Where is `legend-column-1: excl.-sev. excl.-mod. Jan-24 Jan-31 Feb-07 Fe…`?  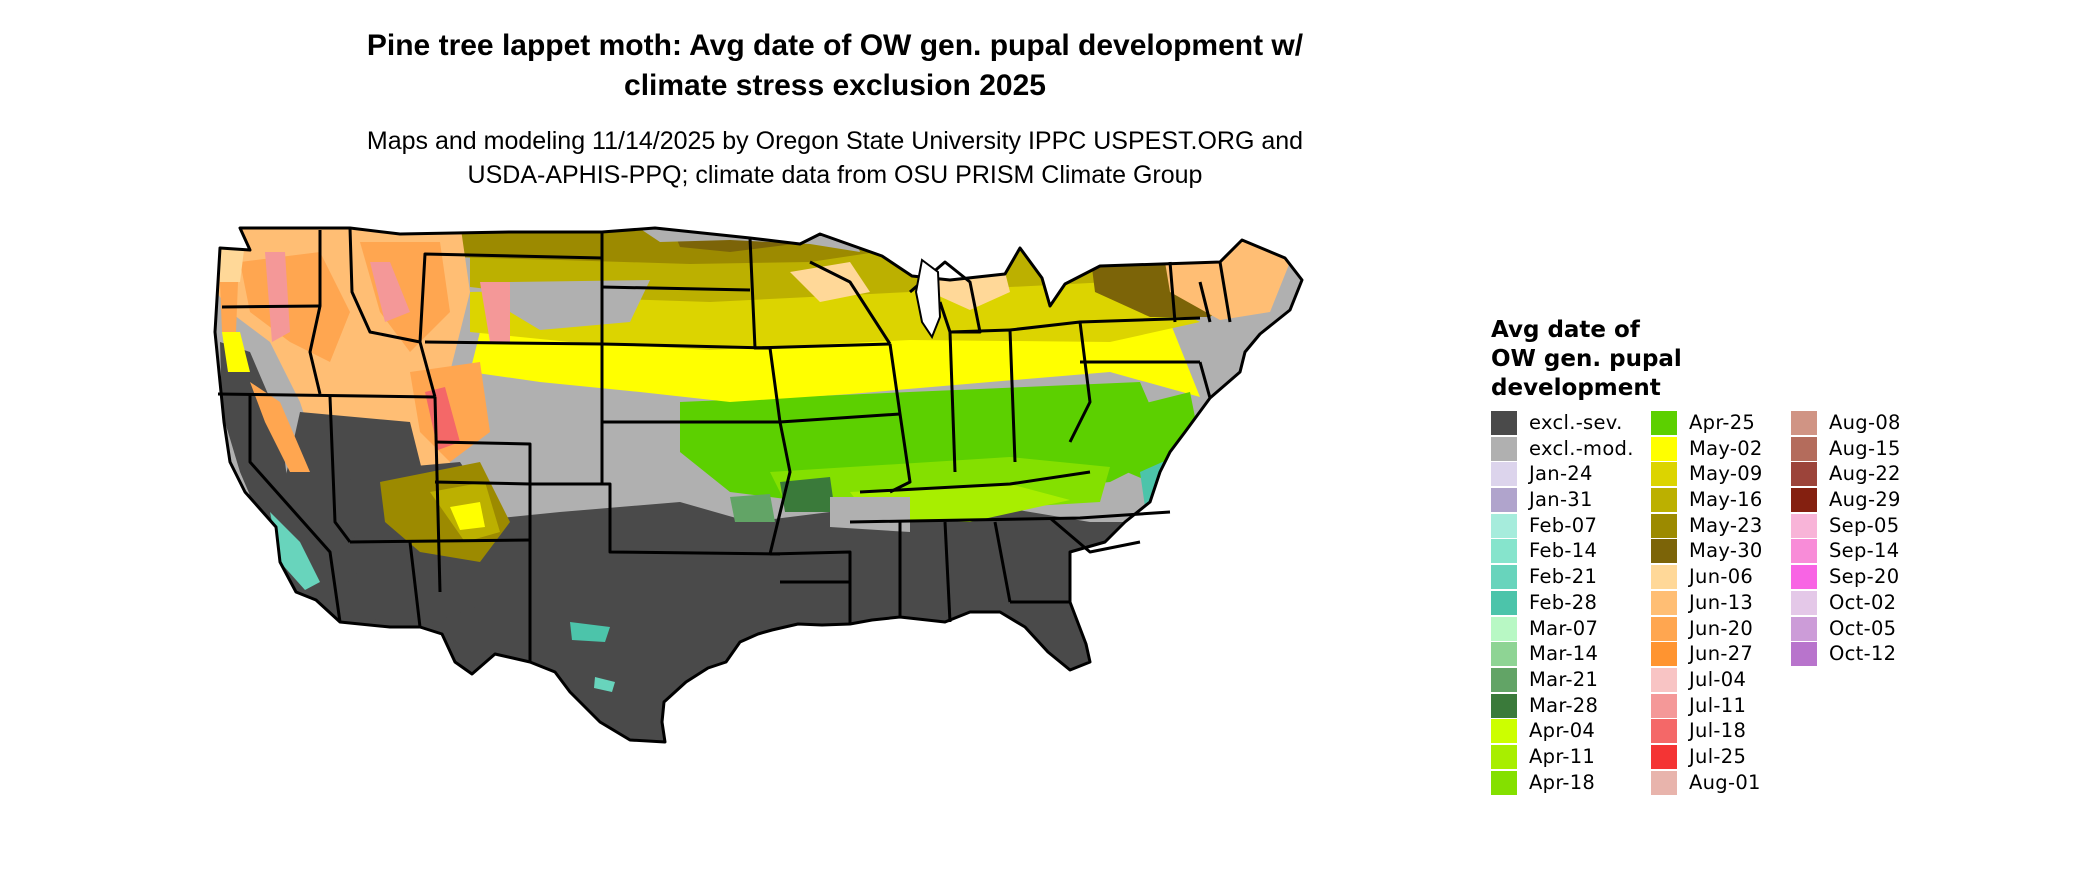
legend-column-1: excl.-sev. excl.-mod. Jan-24 Jan-31 Feb-07 Fe… is located at coordinates (1571, 602).